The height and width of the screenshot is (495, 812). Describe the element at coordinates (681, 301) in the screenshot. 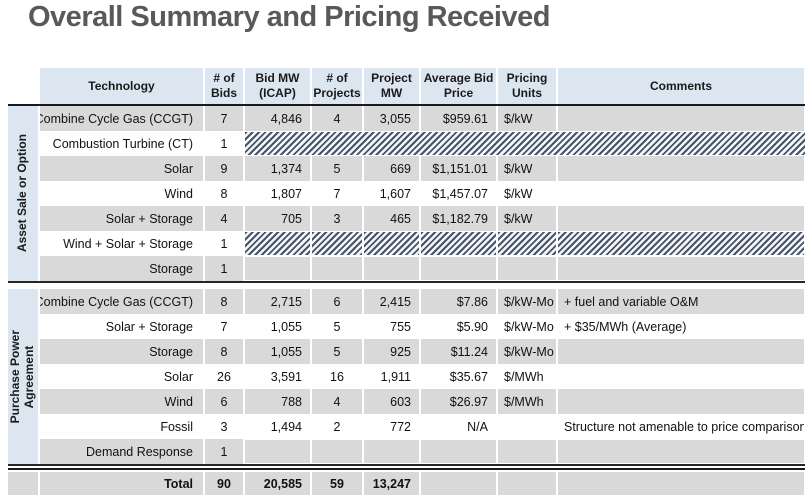

I see `comments-cell: + fuel and variable O&M` at that location.